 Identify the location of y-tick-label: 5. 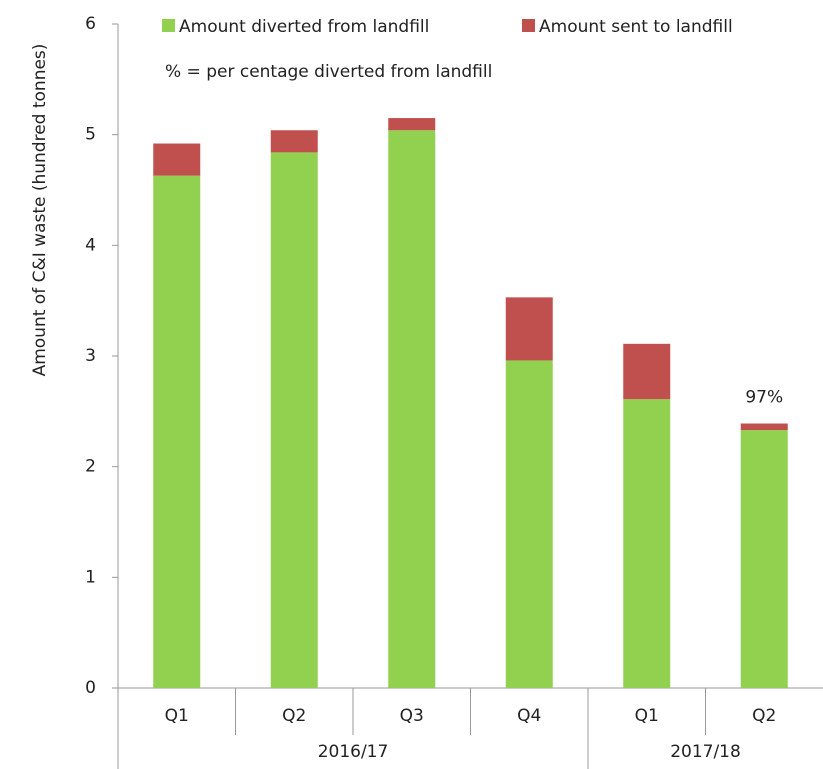
(90, 135).